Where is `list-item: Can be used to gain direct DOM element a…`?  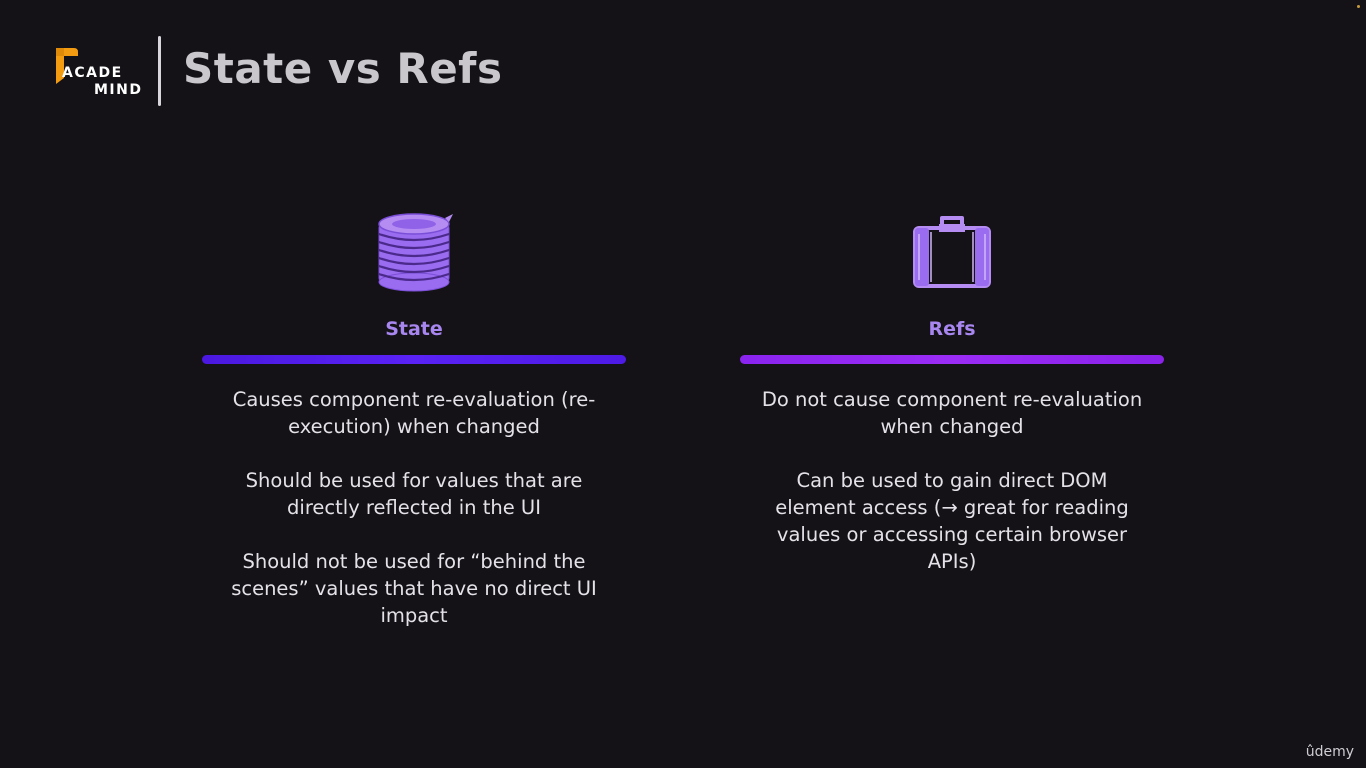 list-item: Can be used to gain direct DOM element a… is located at coordinates (952, 521).